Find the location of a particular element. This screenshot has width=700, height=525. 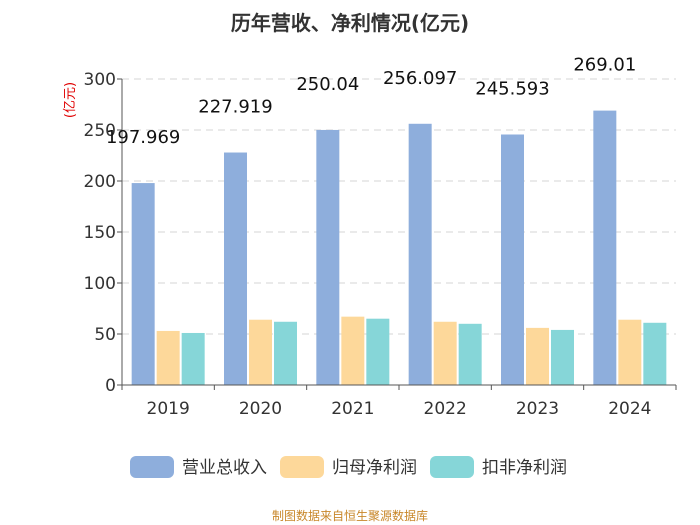

chart-title: 历年营收、净利情况(亿元) is located at coordinates (350, 23).